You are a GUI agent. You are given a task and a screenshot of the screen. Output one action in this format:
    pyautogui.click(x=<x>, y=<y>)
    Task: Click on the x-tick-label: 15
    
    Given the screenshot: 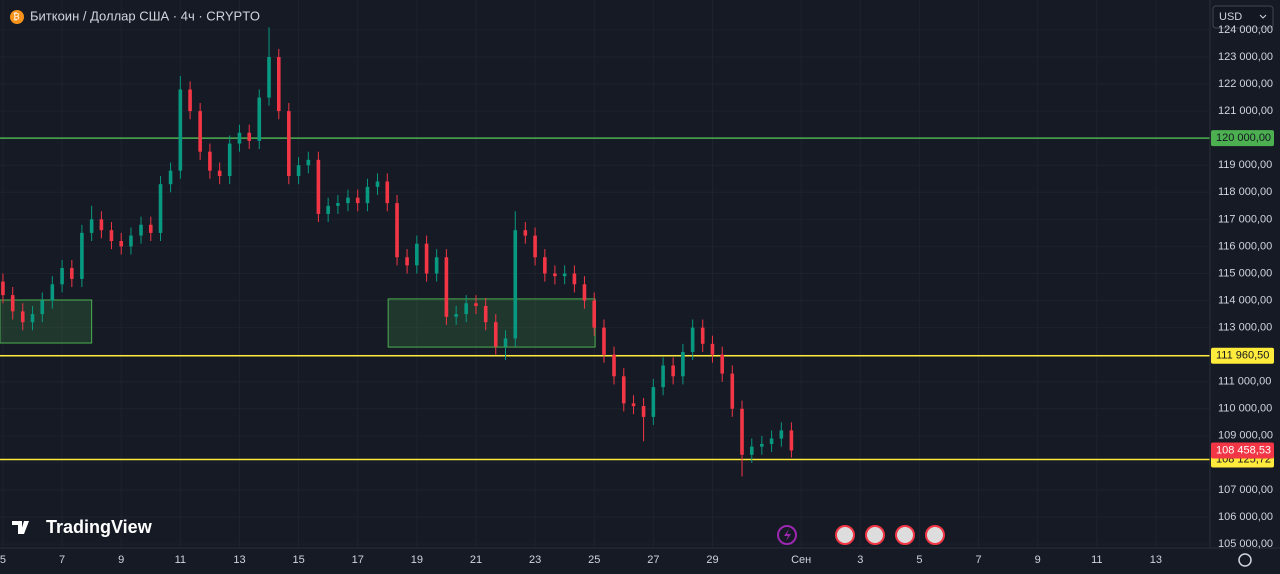 What is the action you would take?
    pyautogui.click(x=298, y=560)
    